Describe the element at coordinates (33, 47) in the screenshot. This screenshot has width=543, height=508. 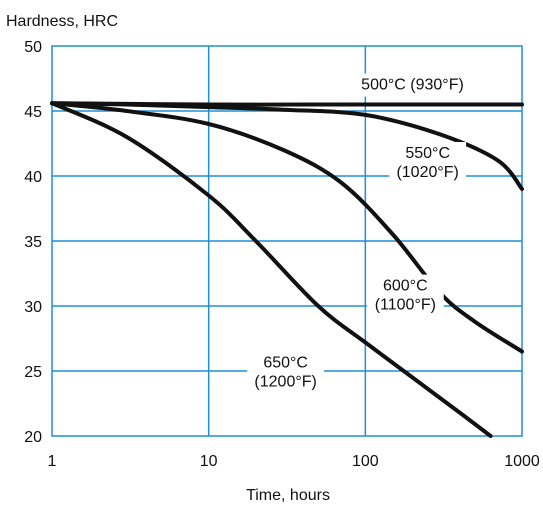
I see `y-tick-label: 50` at that location.